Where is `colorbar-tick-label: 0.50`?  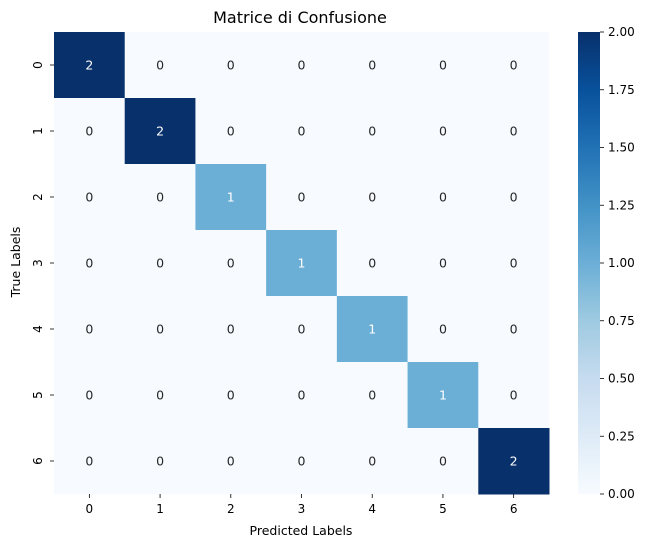 colorbar-tick-label: 0.50 is located at coordinates (621, 379).